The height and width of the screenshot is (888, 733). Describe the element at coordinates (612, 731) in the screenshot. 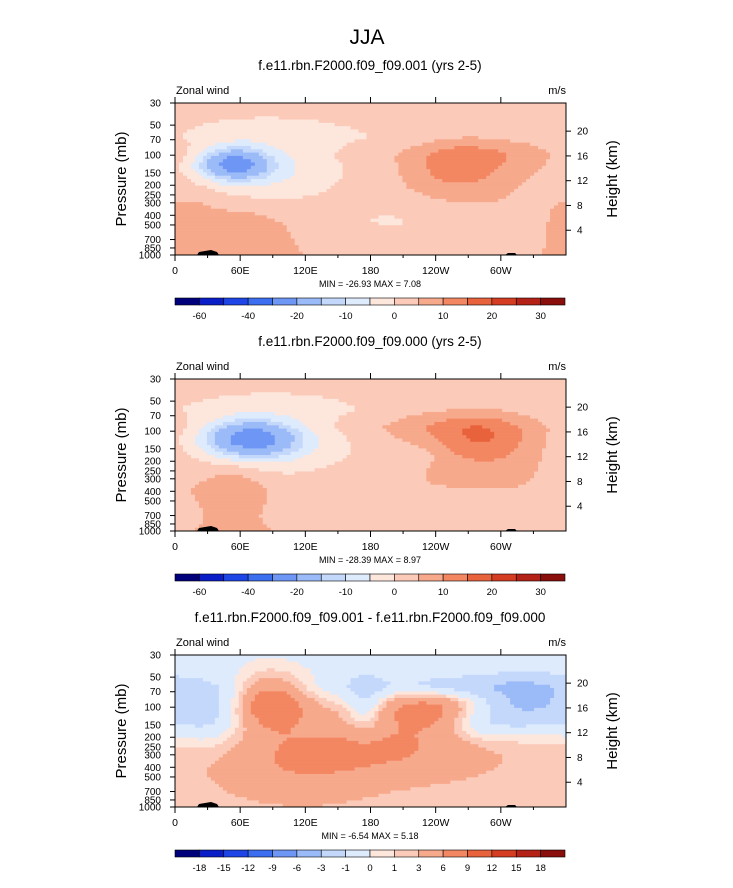

I see `y-axis-title-right: Height (km)` at that location.